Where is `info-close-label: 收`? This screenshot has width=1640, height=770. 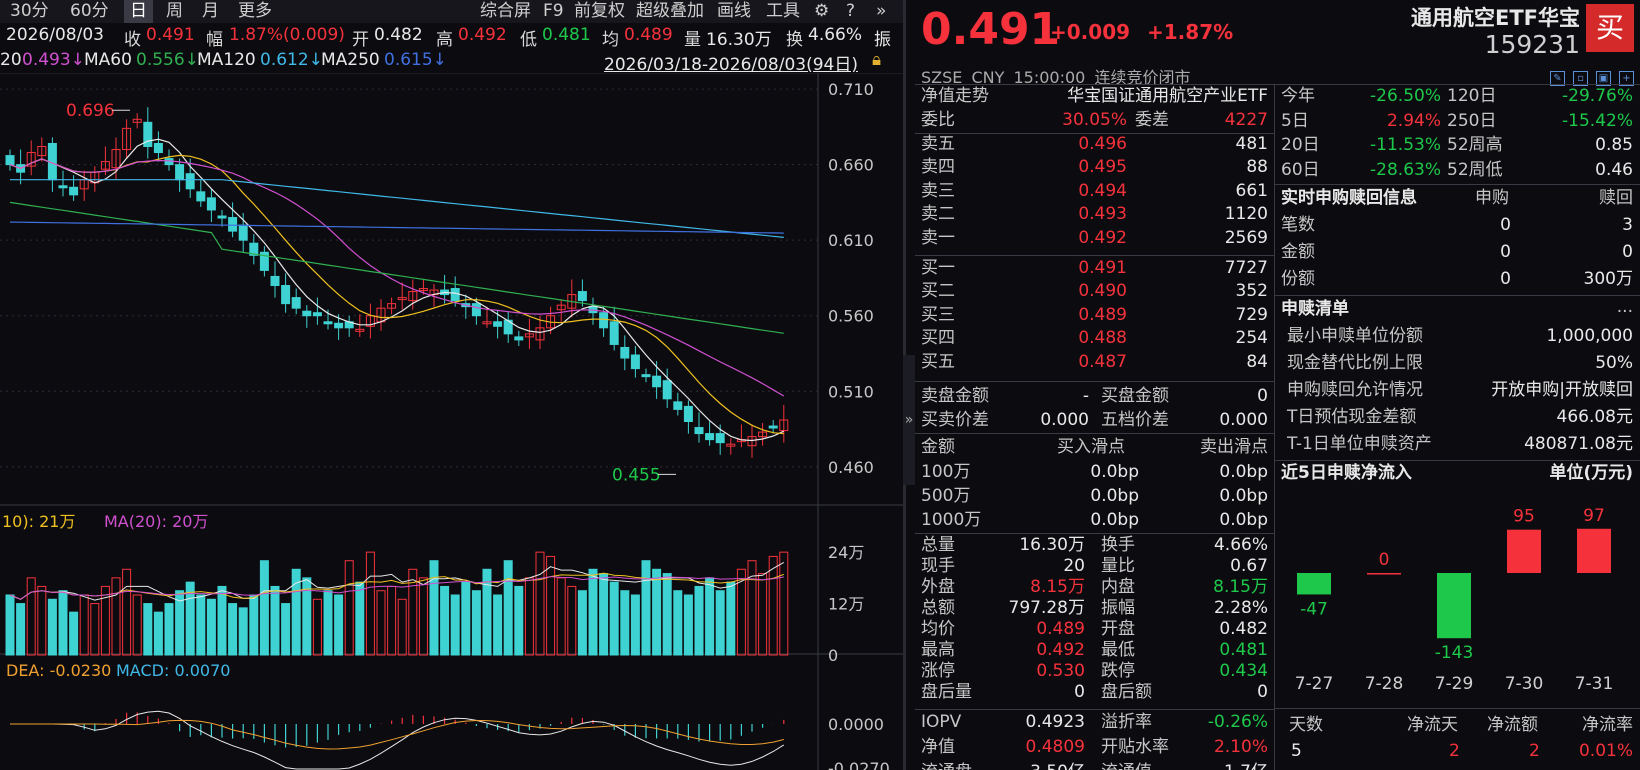
info-close-label: 收 is located at coordinates (132, 40).